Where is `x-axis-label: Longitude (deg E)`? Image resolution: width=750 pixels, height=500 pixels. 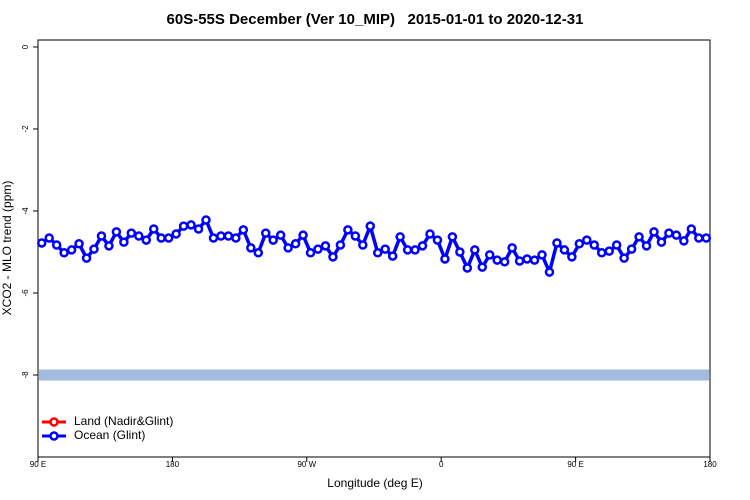 x-axis-label: Longitude (deg E) is located at coordinates (374, 483).